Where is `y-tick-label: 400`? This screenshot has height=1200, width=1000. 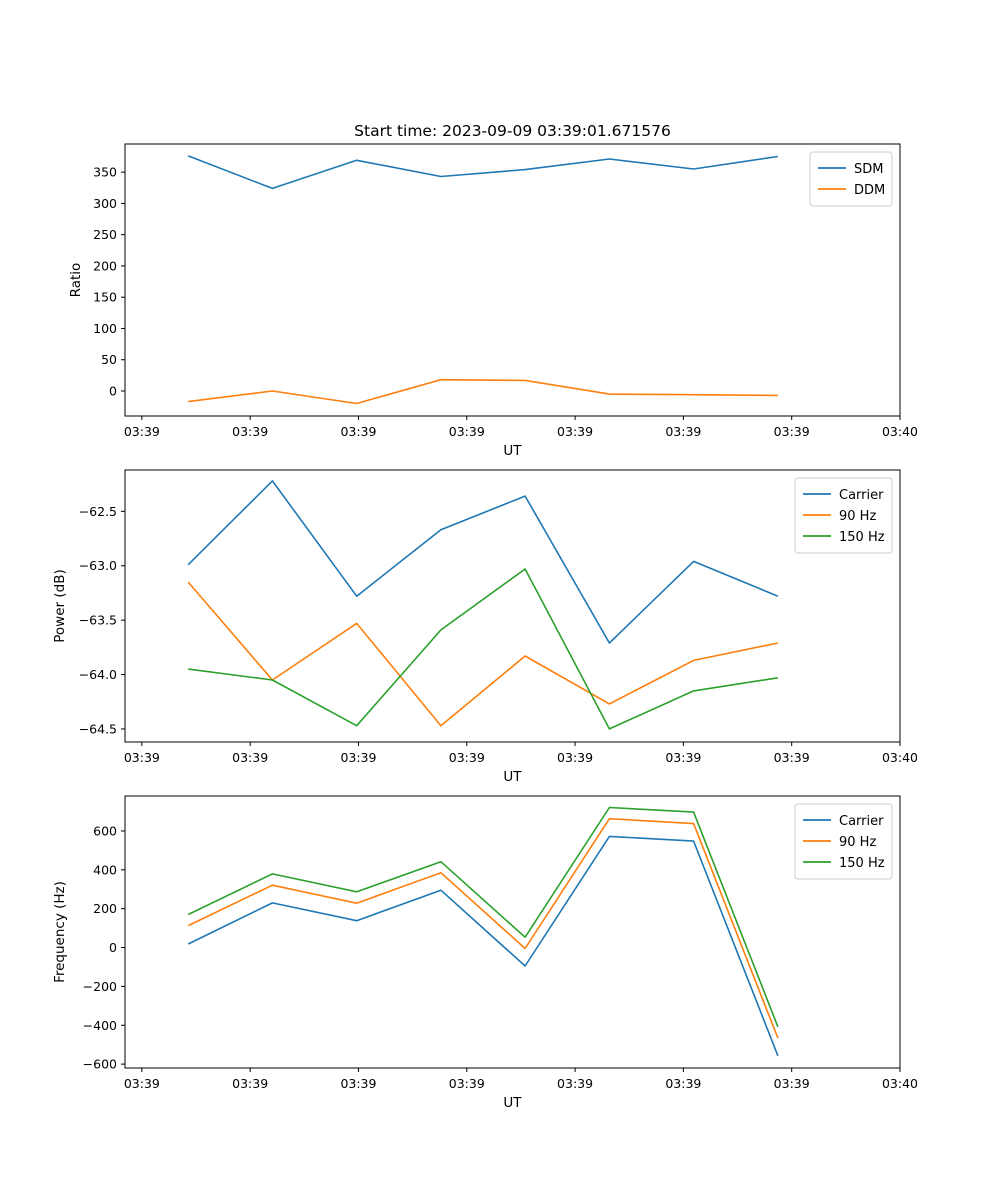
y-tick-label: 400 is located at coordinates (105, 869).